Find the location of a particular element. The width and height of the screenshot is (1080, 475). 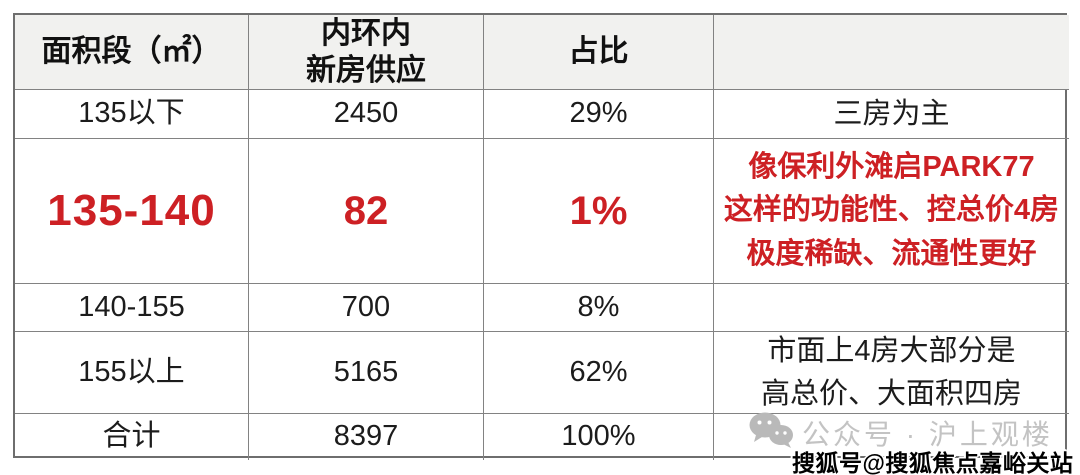

cell-share-row3: 62% is located at coordinates (599, 373).